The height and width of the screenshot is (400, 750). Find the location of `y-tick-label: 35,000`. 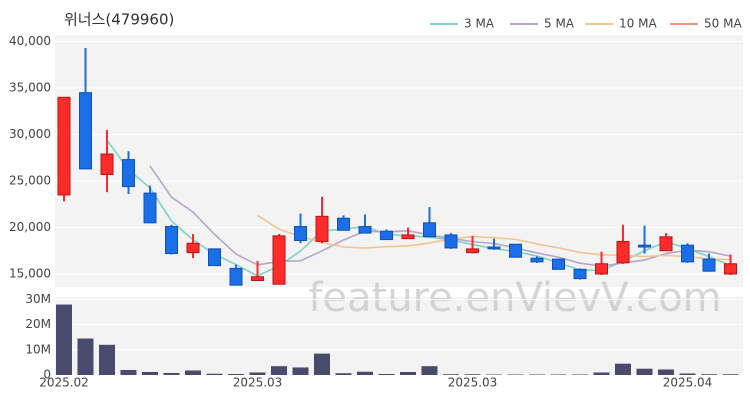

y-tick-label: 35,000 is located at coordinates (30, 88).